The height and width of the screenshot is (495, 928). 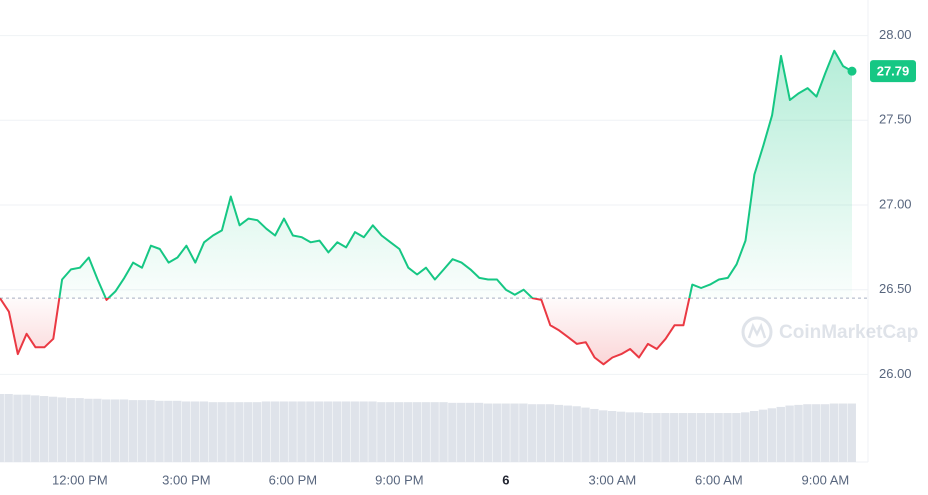 What do you see at coordinates (613, 479) in the screenshot?
I see `x-tick-label: 3:00 AM` at bounding box center [613, 479].